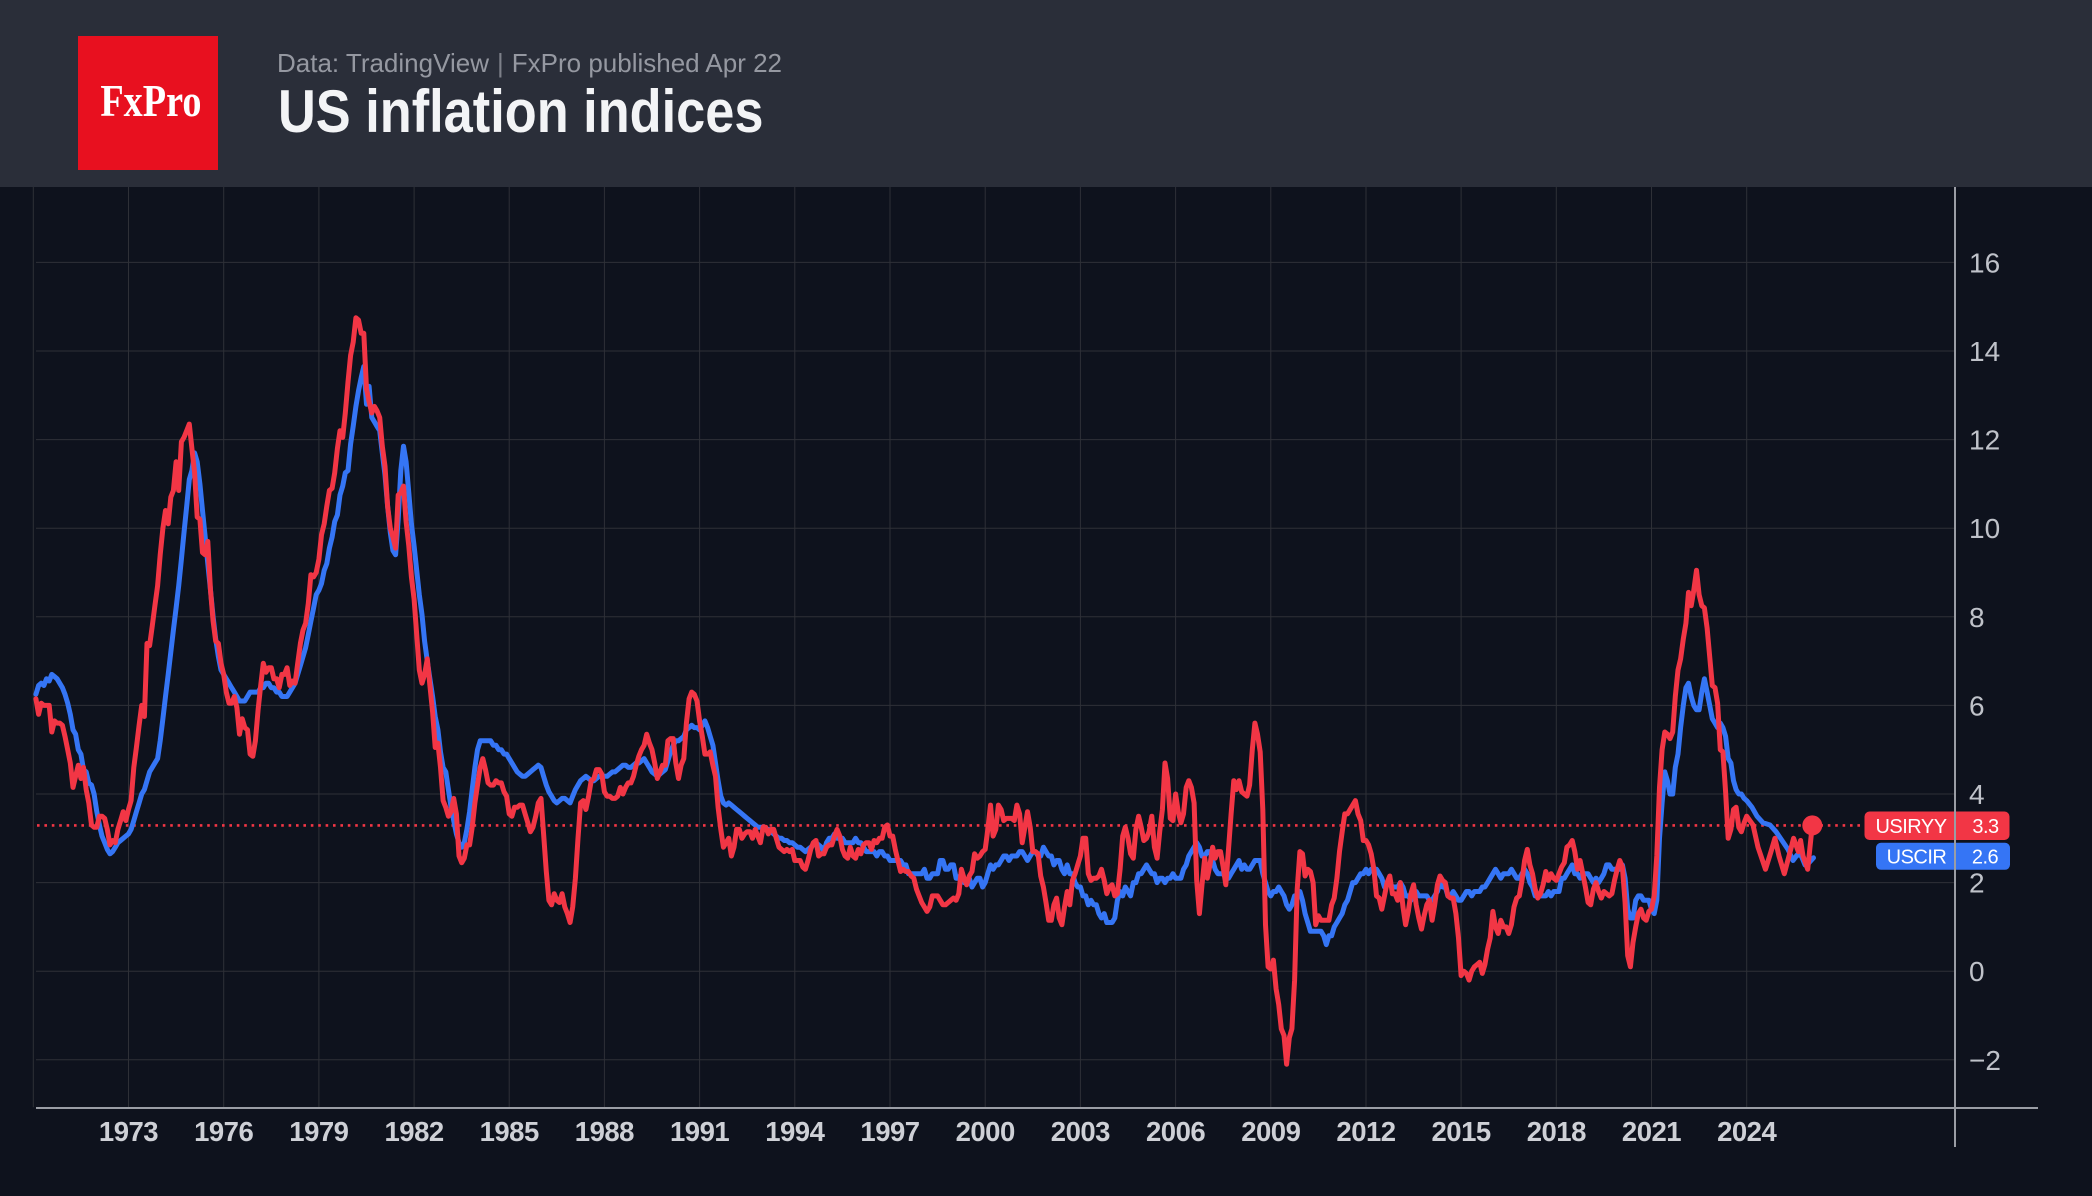 The height and width of the screenshot is (1196, 2092). I want to click on svg-text: 2018, so click(1556, 1131).